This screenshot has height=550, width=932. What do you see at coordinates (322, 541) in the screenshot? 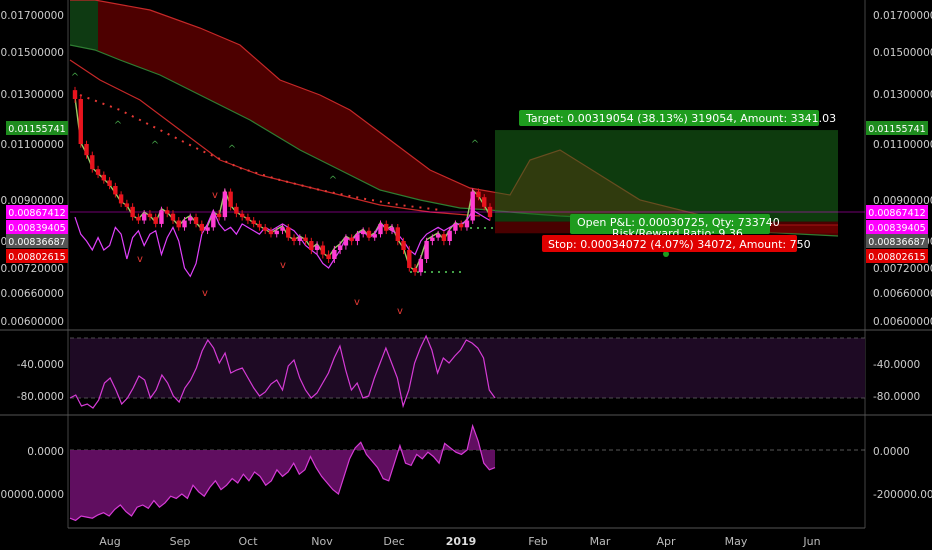
I see `time-tick-label: Nov` at bounding box center [322, 541].